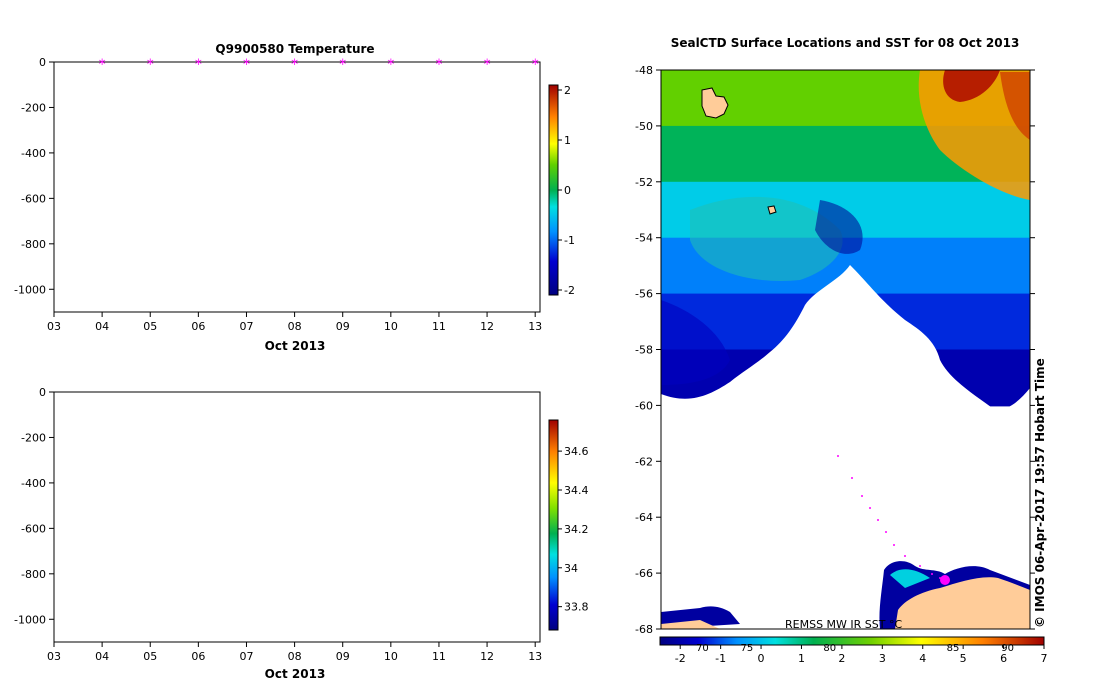  I want to click on x-tick-label: 05, so click(150, 656).